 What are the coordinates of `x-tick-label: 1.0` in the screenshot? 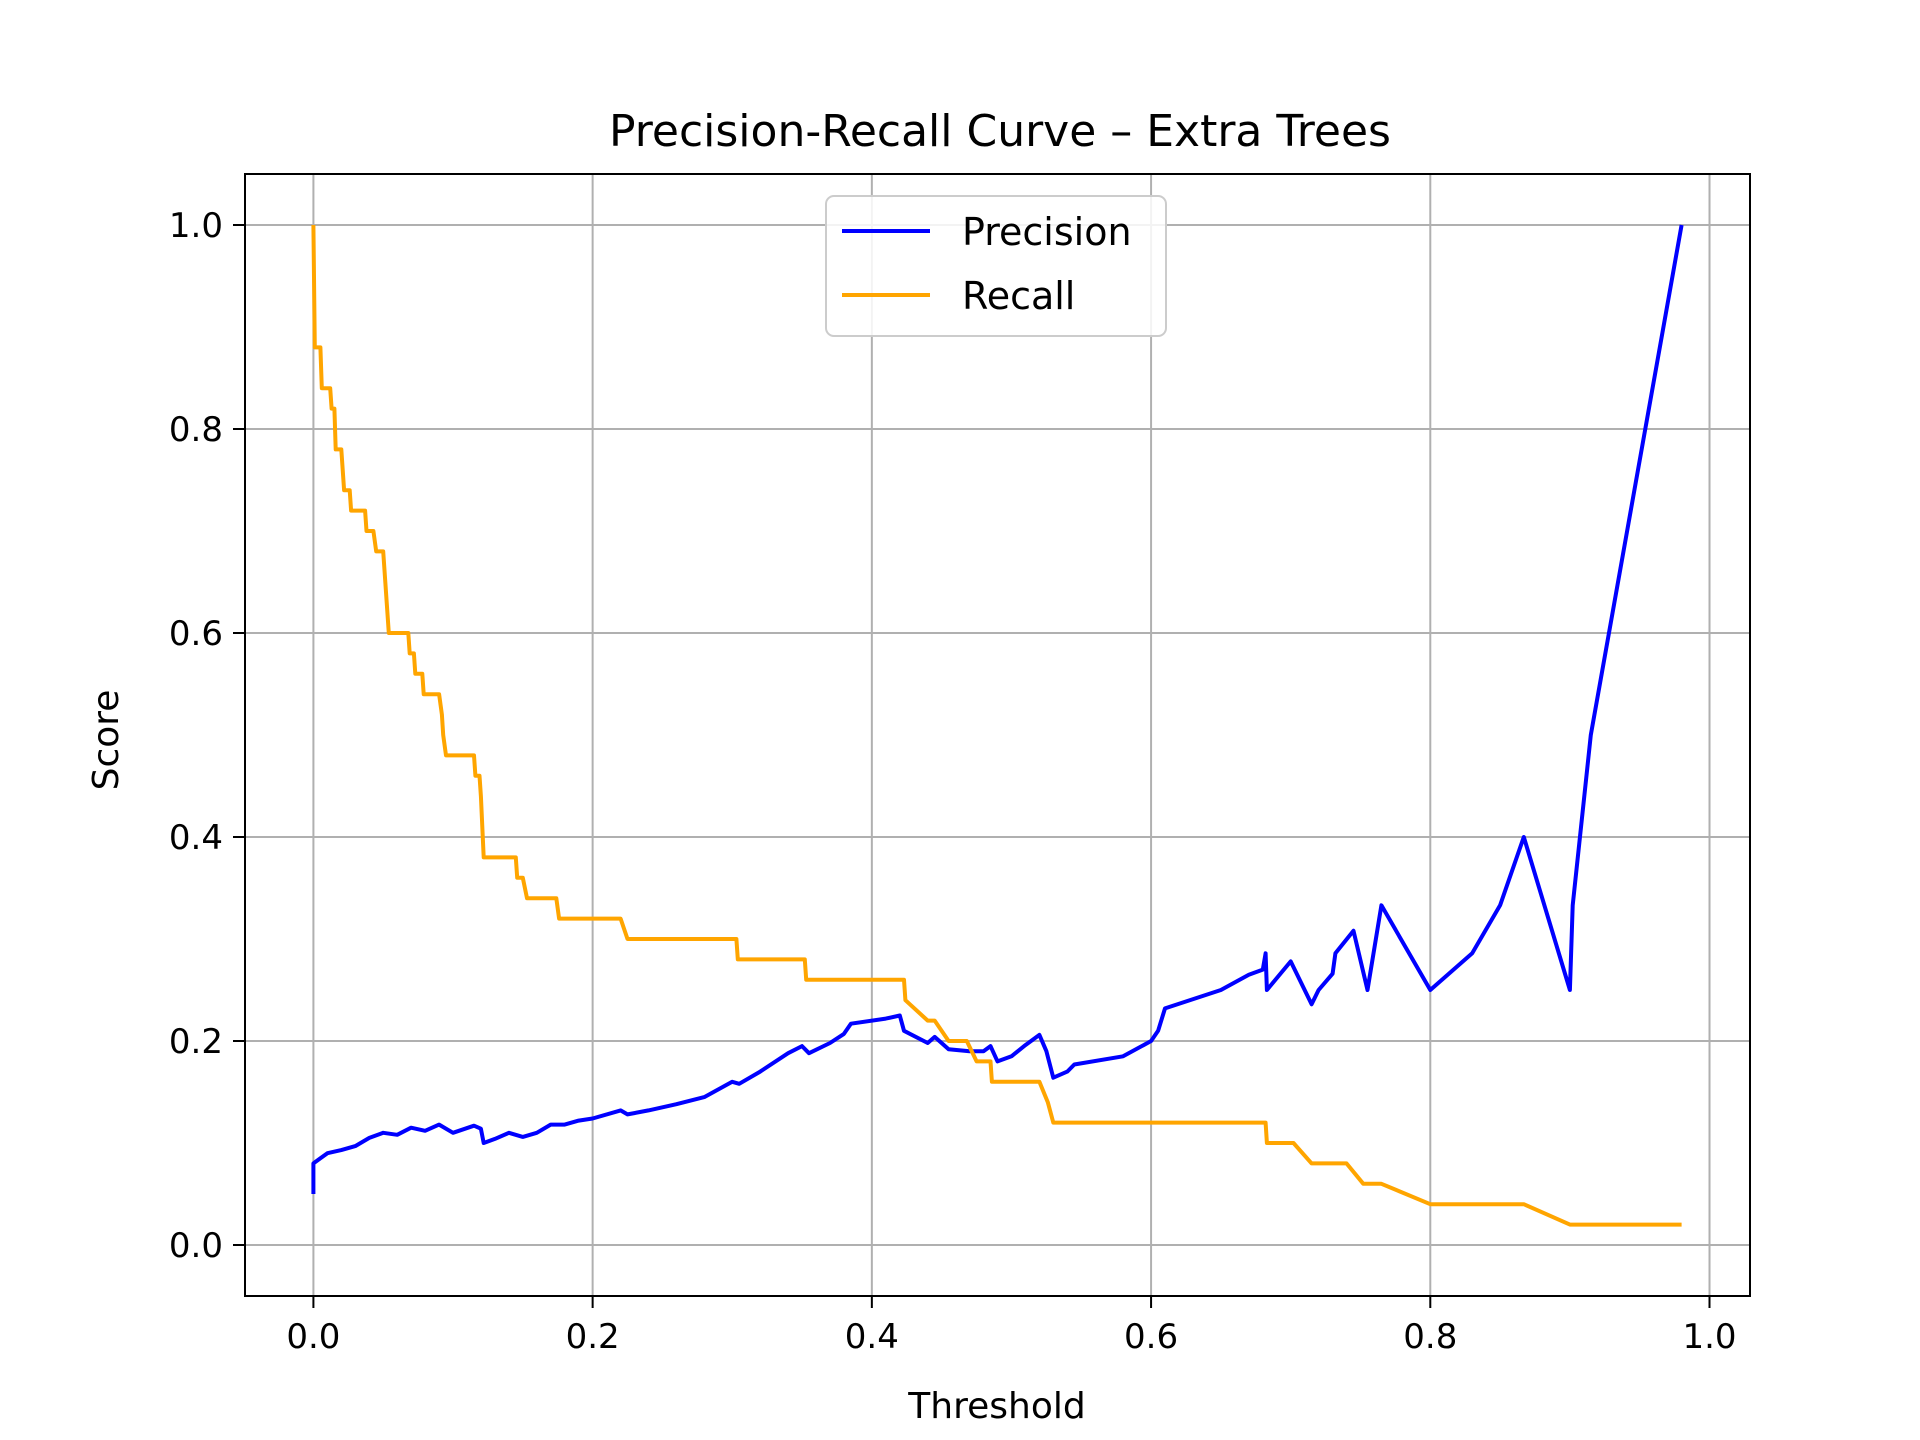 It's located at (1709, 1337).